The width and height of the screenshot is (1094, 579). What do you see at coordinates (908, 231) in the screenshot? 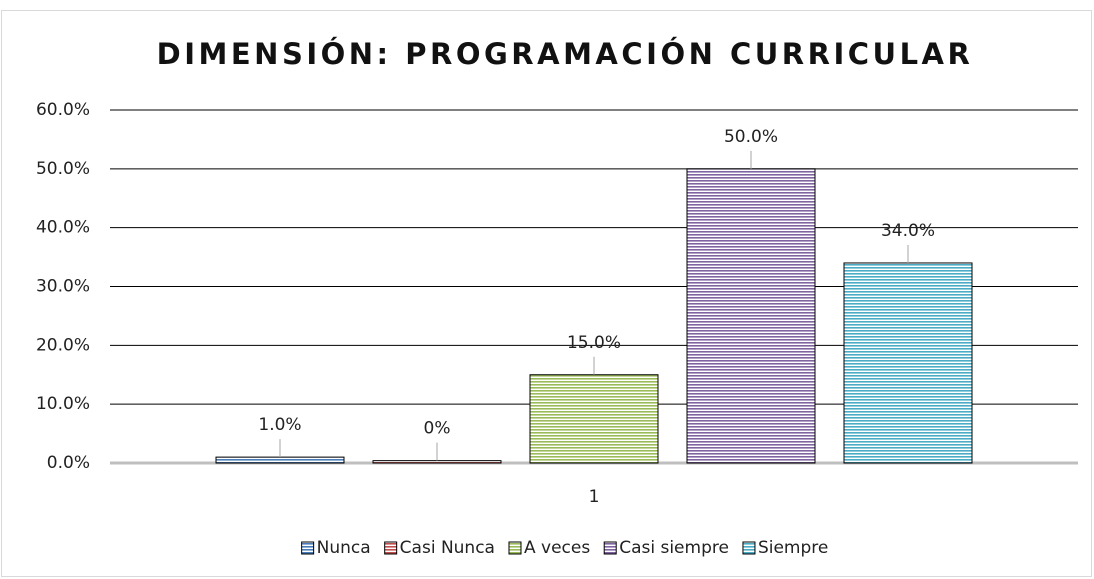
I see `data-label: 34.0%` at bounding box center [908, 231].